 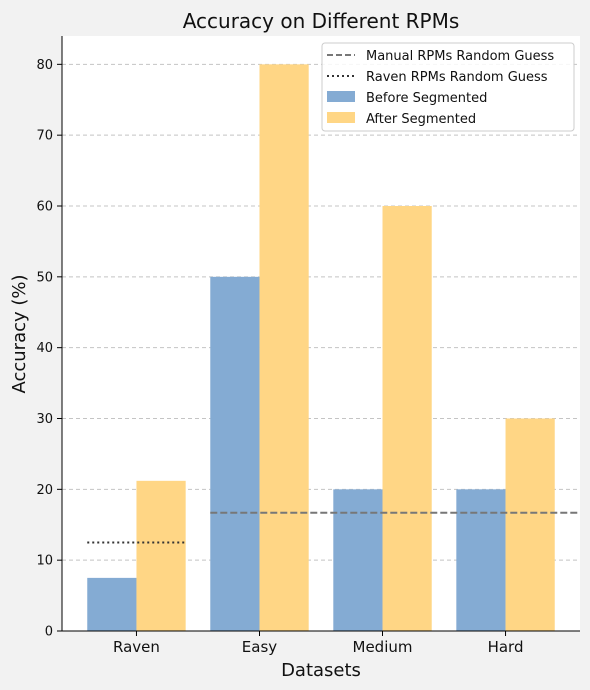 What do you see at coordinates (44, 65) in the screenshot?
I see `y-tick-label: 80` at bounding box center [44, 65].